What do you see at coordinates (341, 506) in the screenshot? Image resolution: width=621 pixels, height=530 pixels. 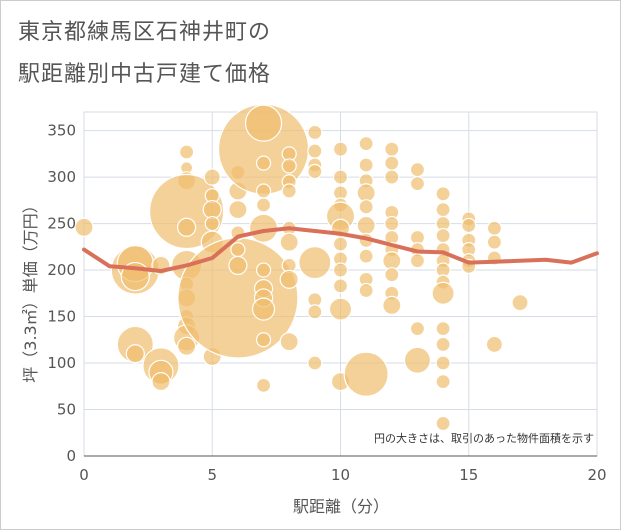 I see `x-axis-label: 駅距離（分）` at bounding box center [341, 506].